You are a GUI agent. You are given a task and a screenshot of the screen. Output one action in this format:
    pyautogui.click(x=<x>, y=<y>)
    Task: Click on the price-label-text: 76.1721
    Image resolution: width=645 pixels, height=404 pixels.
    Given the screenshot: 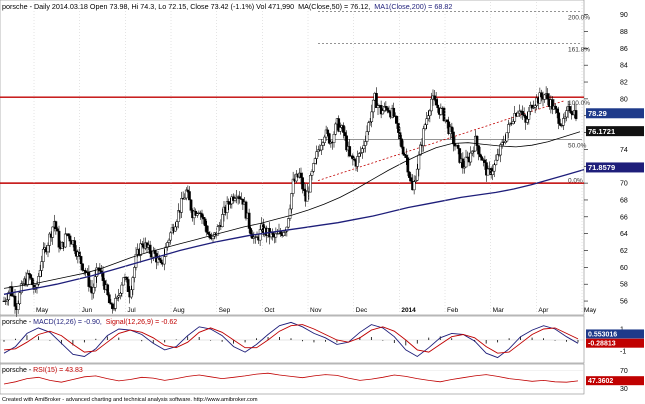 What is the action you would take?
    pyautogui.click(x=601, y=131)
    